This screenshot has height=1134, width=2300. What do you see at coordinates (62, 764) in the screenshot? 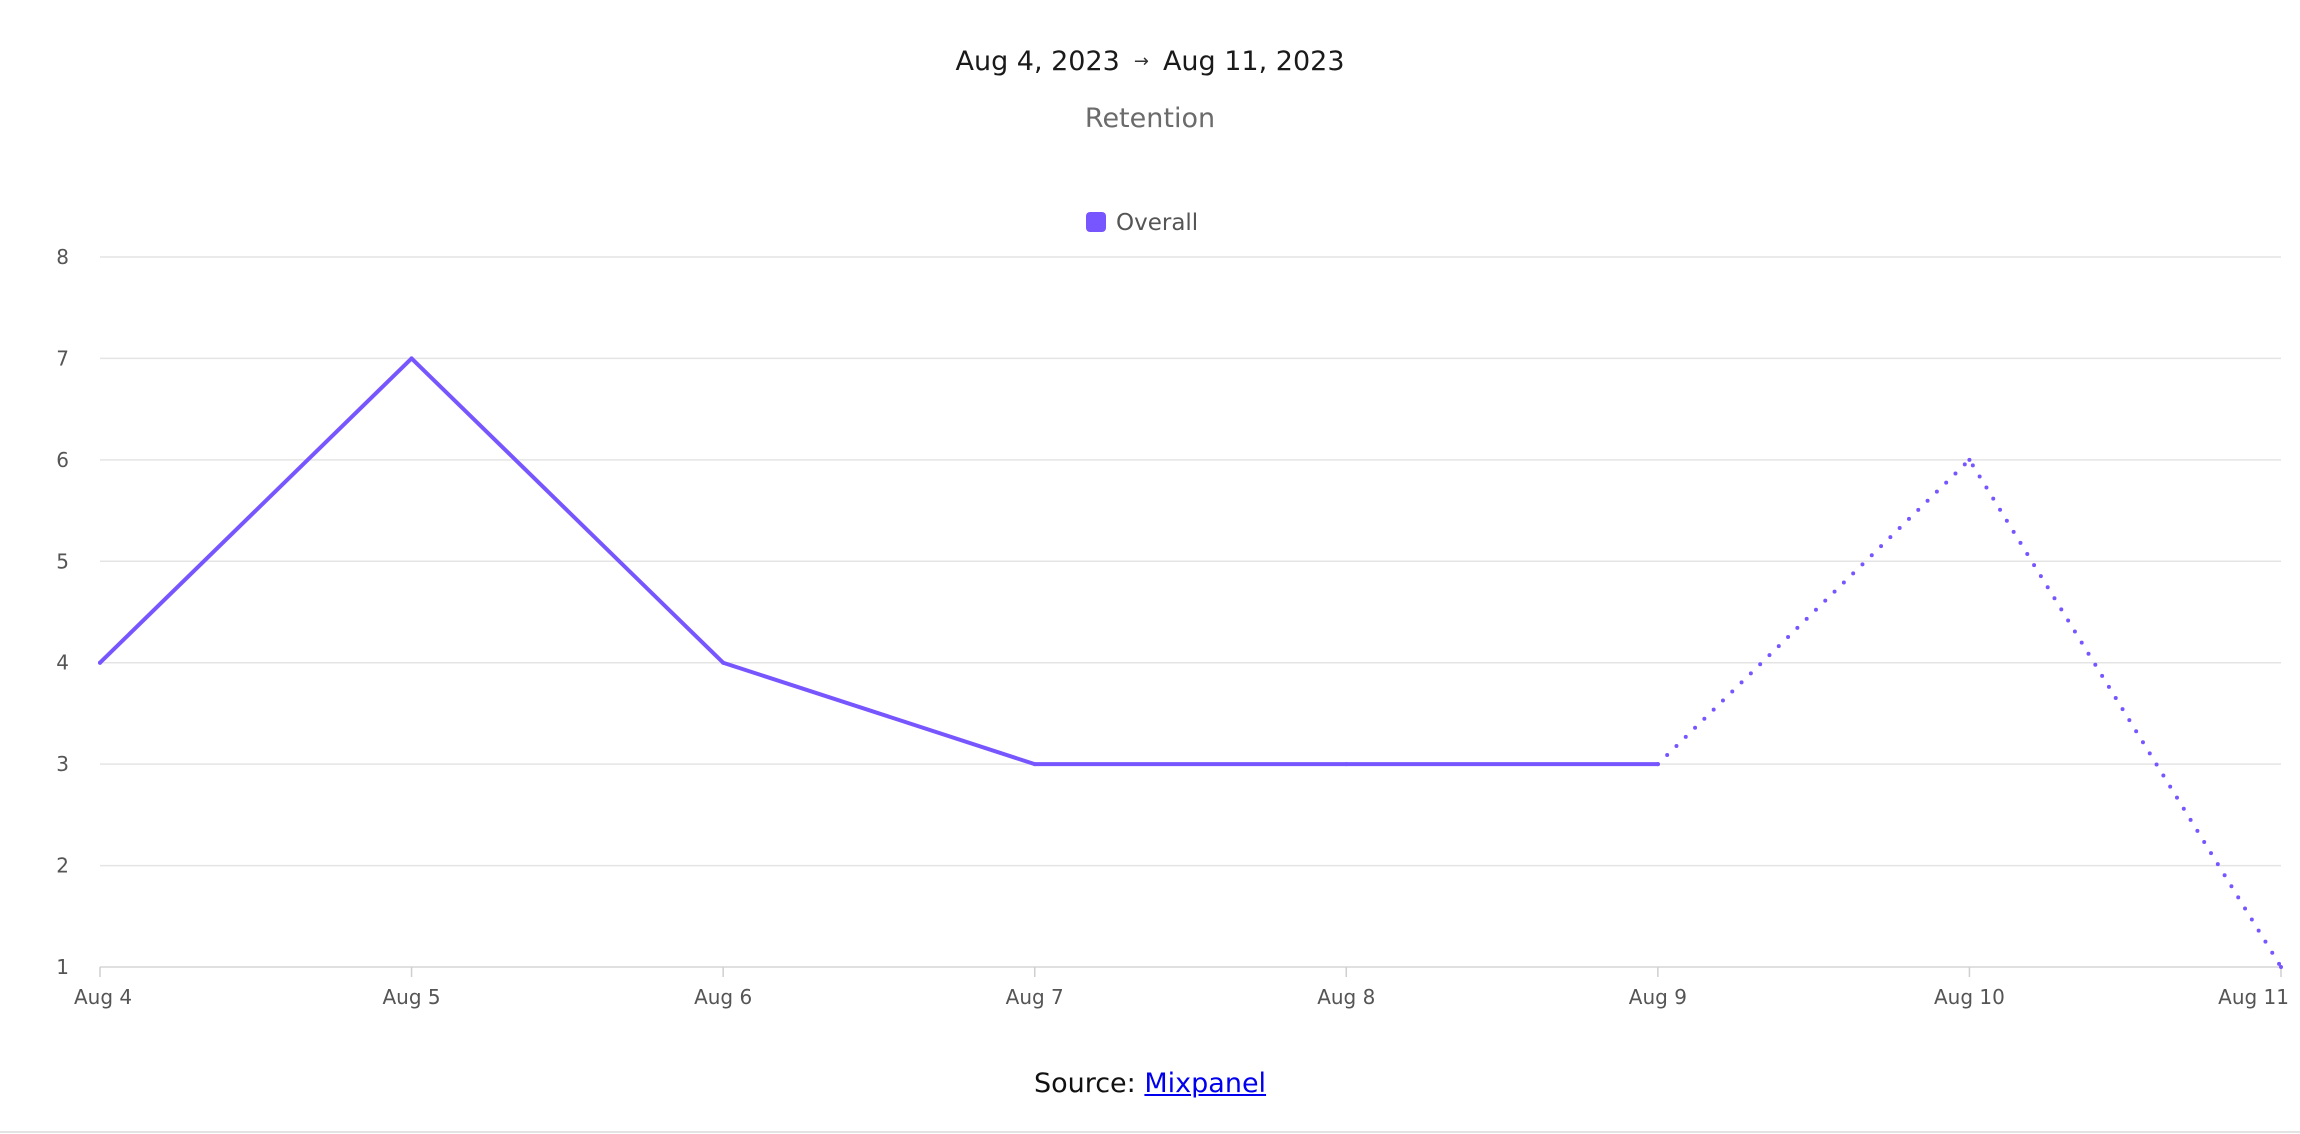
I see `y-tick-label: 3` at bounding box center [62, 764].